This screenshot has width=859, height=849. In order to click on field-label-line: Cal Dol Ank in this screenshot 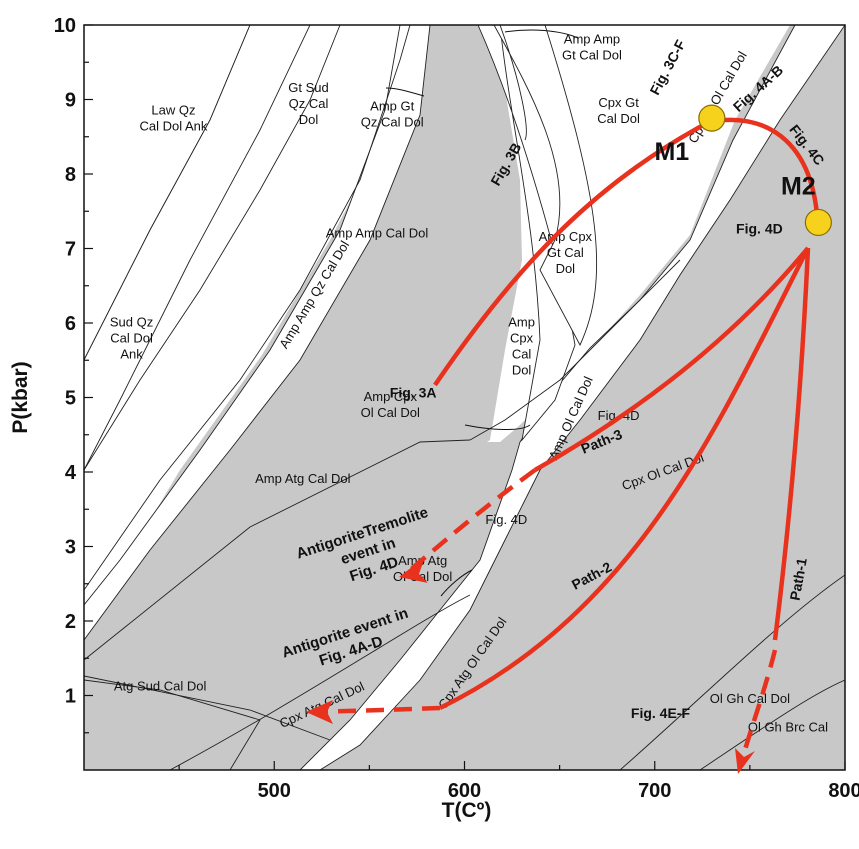, I will do `click(173, 125)`.